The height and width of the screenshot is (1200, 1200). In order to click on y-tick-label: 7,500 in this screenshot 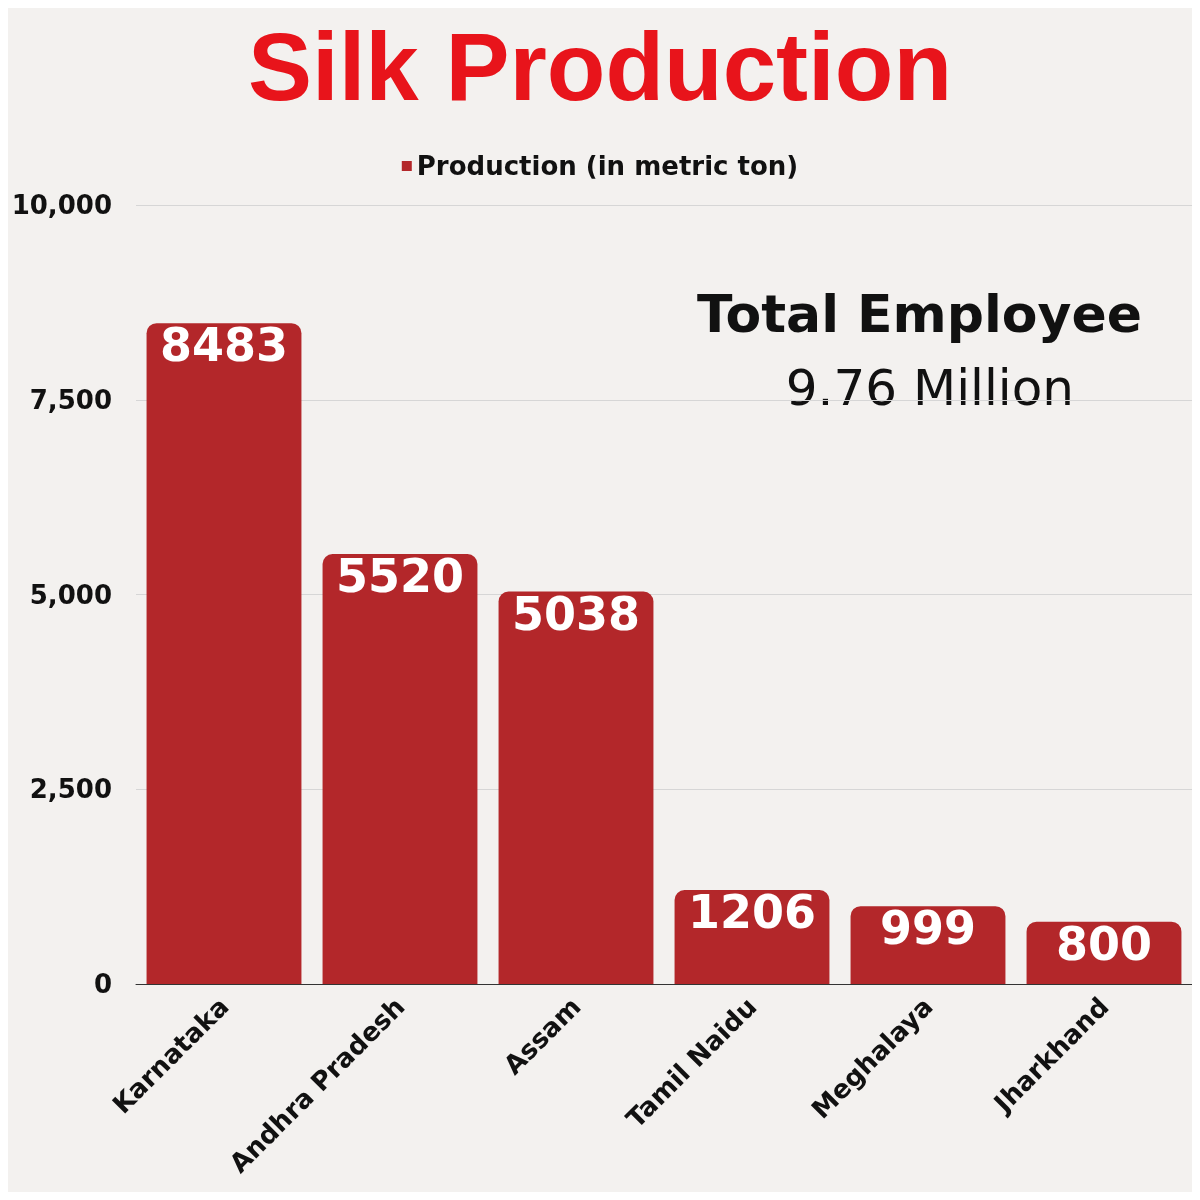, I will do `click(70, 399)`.